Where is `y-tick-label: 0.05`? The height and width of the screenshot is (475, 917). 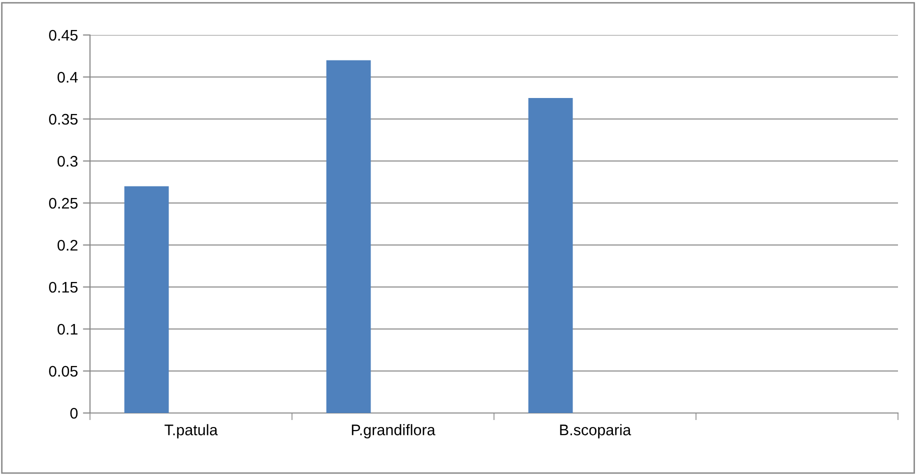
y-tick-label: 0.05 is located at coordinates (63, 371).